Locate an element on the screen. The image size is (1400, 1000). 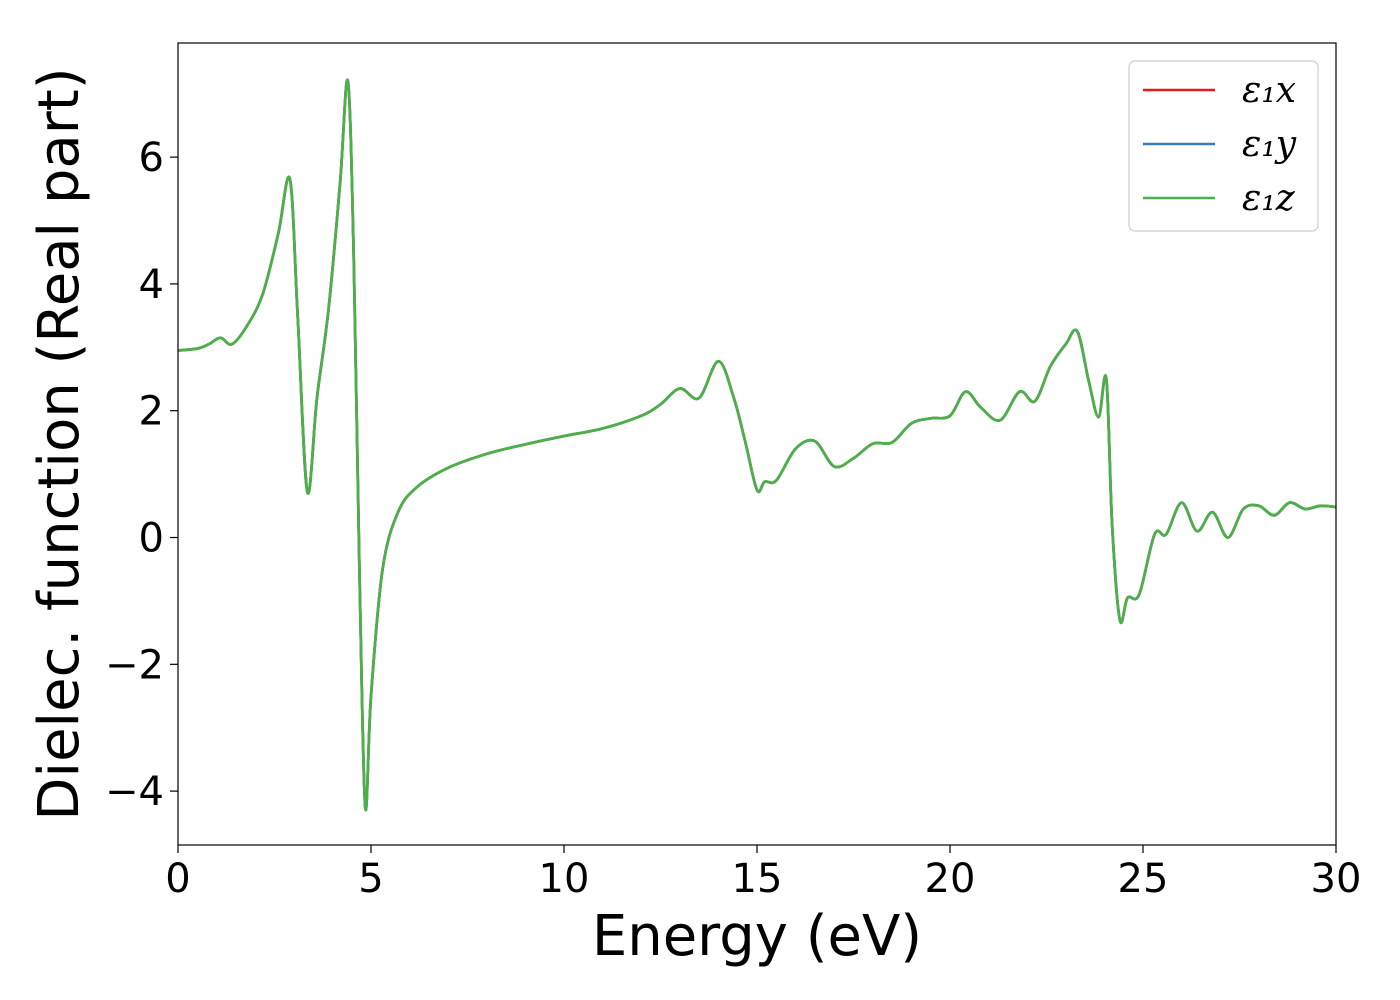
x-tick-label: 5 is located at coordinates (370, 879).